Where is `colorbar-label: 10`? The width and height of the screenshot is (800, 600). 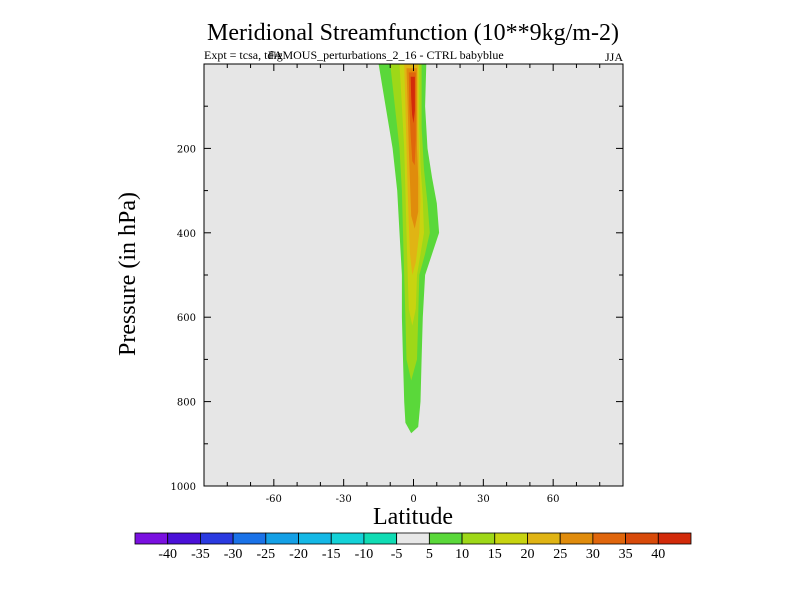 colorbar-label: 10 is located at coordinates (462, 554).